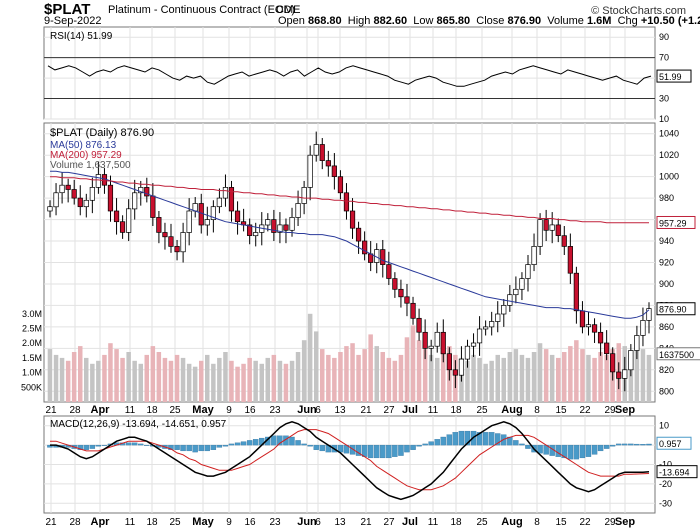 The image size is (700, 530). What do you see at coordinates (664, 119) in the screenshot?
I see `rsi-tick-label: 10` at bounding box center [664, 119].